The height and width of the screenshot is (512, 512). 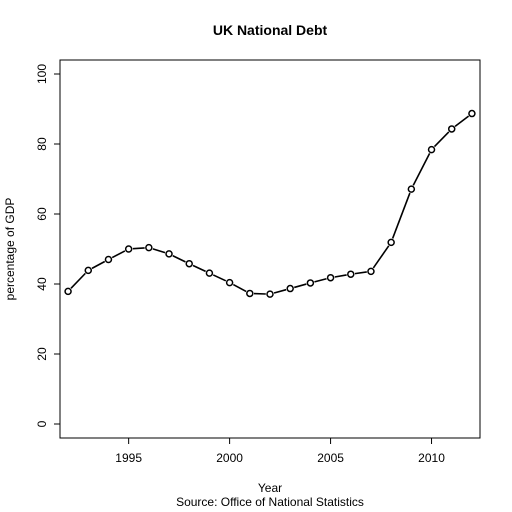 What do you see at coordinates (189, 263) in the screenshot?
I see `data-point-1998` at bounding box center [189, 263].